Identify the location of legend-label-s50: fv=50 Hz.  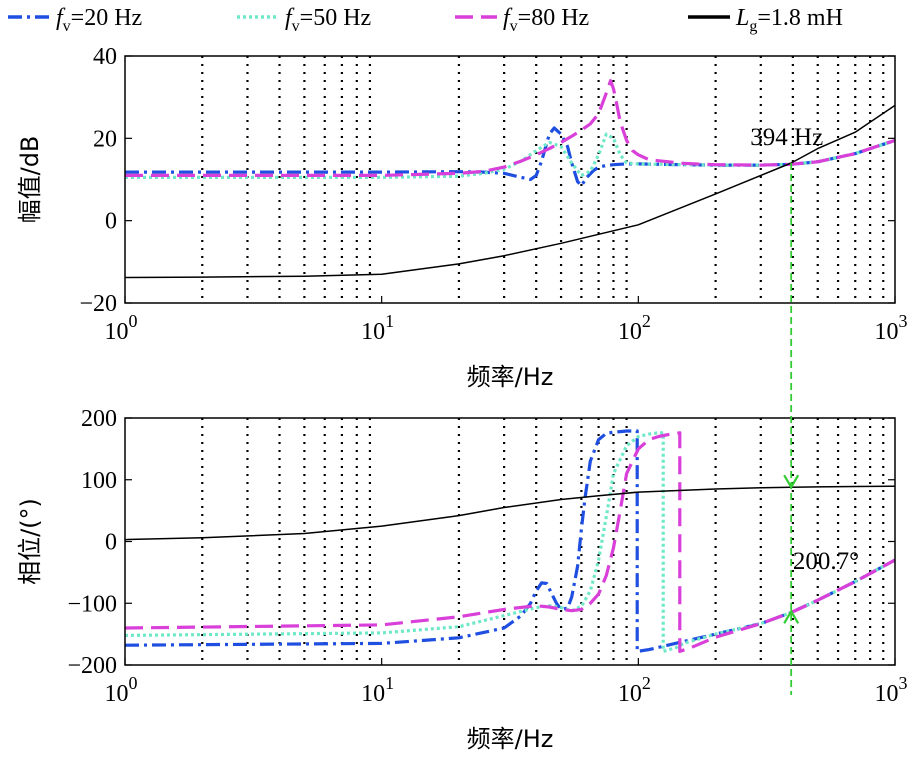
(328, 20).